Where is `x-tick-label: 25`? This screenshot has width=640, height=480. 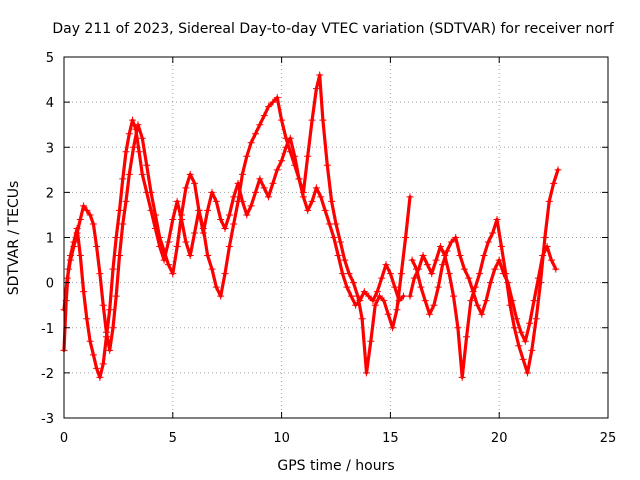 x-tick-label: 25 is located at coordinates (608, 438).